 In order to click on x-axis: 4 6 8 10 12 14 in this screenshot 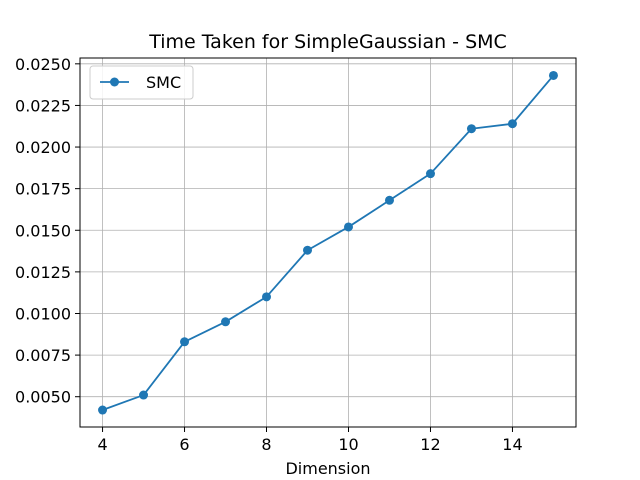, I will do `click(310, 440)`.